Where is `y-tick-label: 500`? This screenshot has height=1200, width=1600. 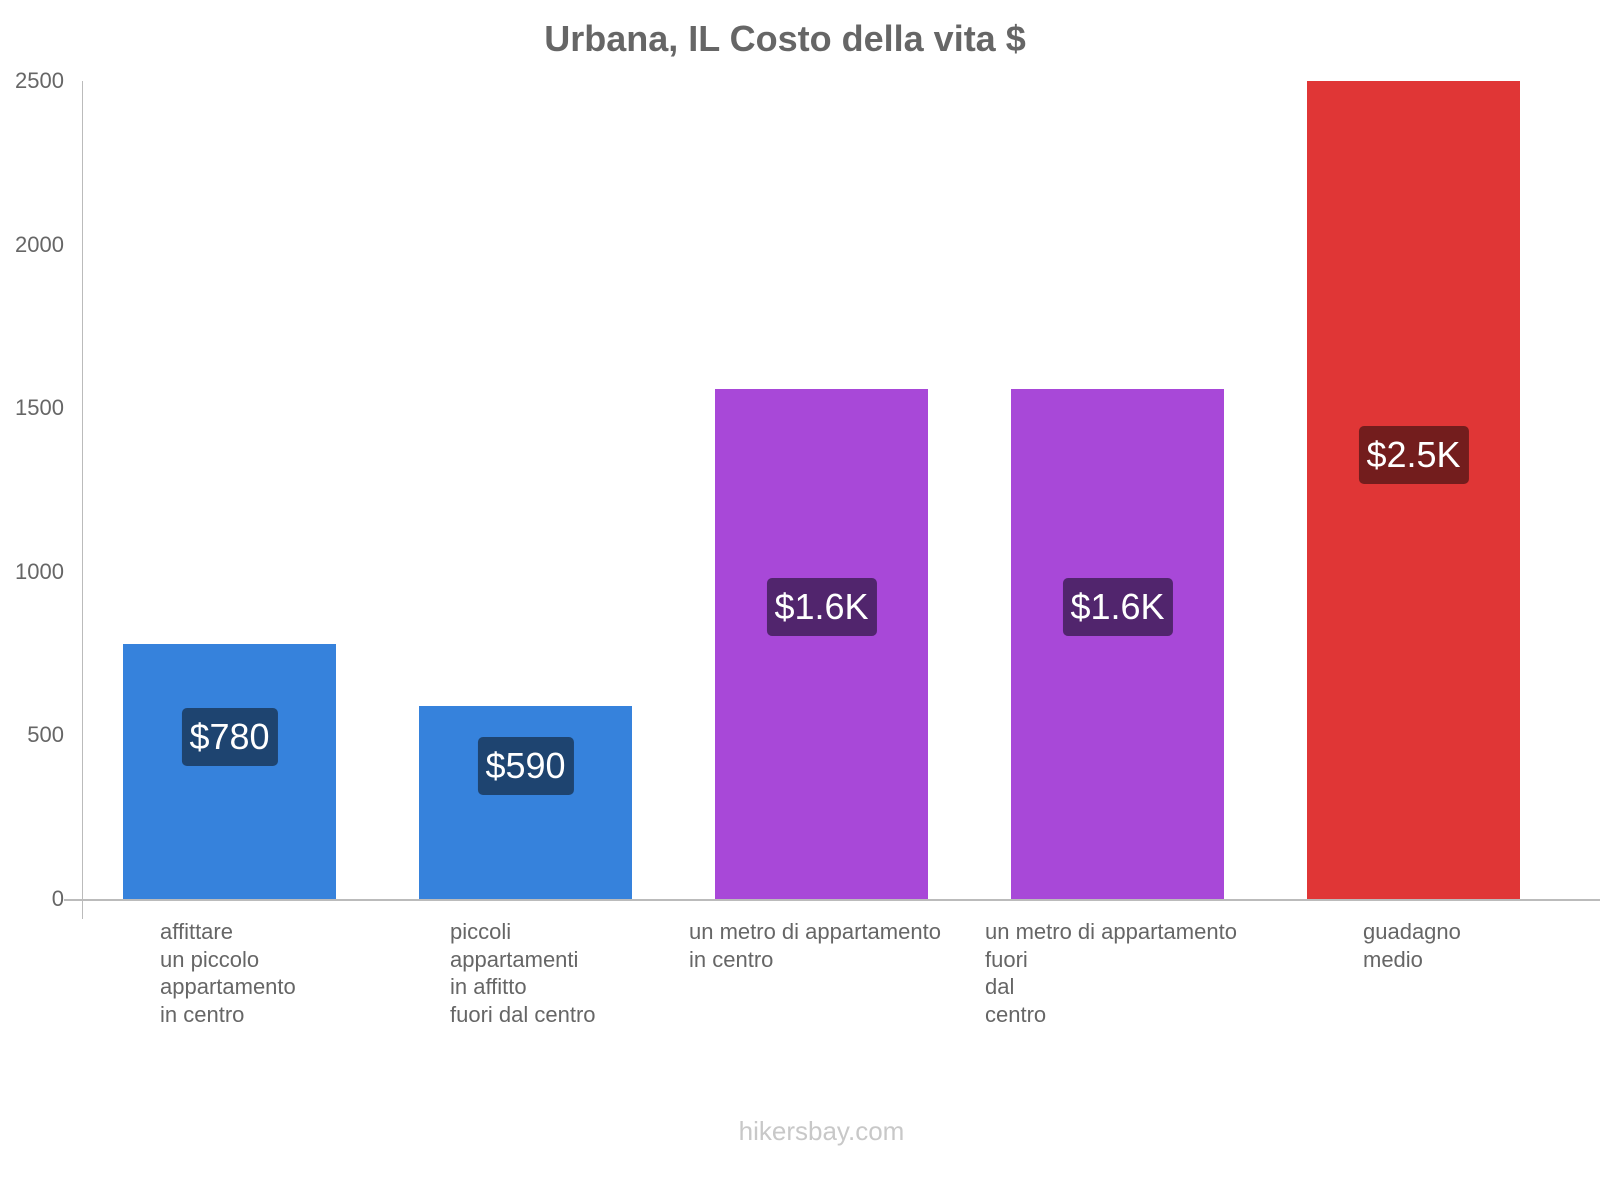
y-tick-label: 500 is located at coordinates (45, 735).